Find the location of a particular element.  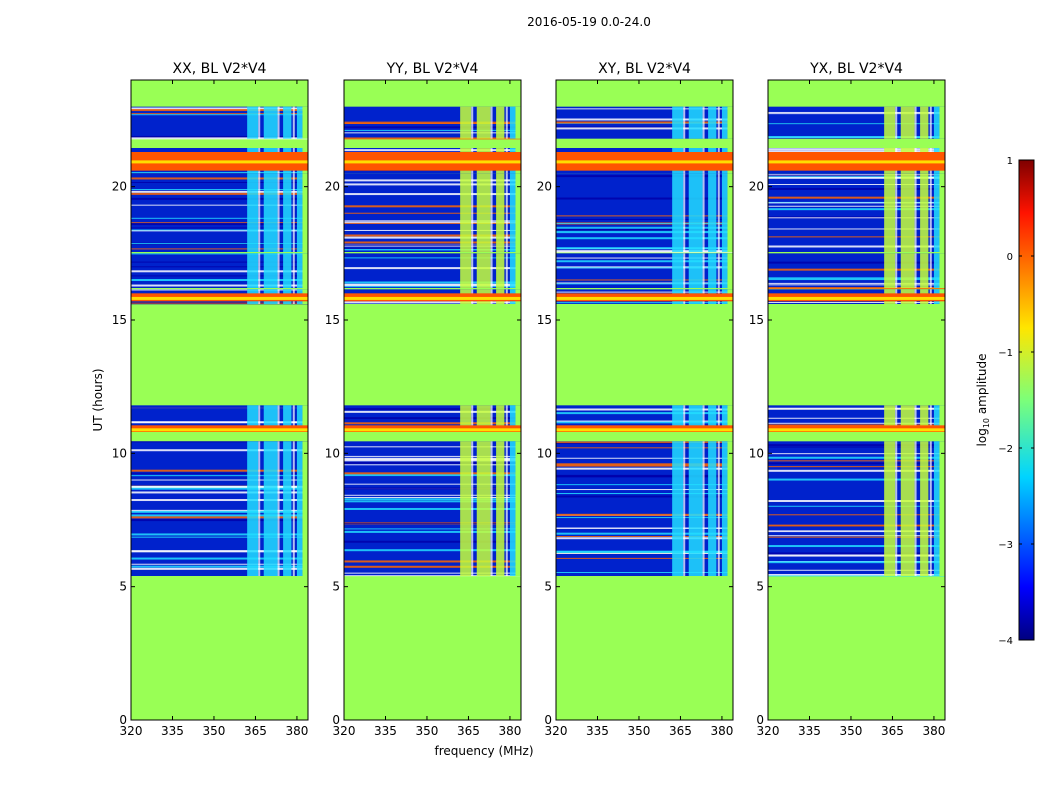

y-tick-label: 15 is located at coordinates (119, 320).